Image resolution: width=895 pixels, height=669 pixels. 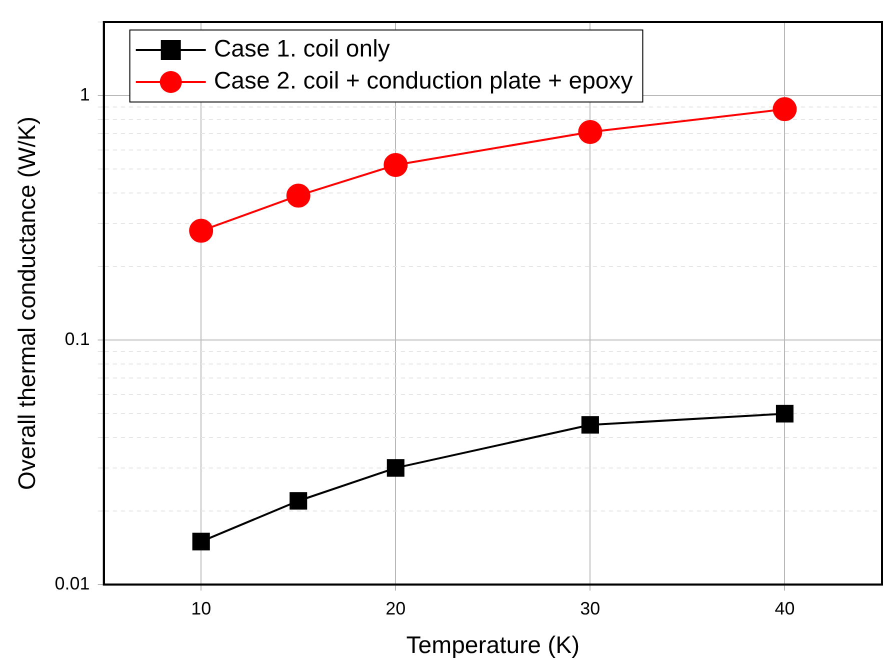 I want to click on y-axis-title: Overall thermal conductance (W/K), so click(x=28, y=303).